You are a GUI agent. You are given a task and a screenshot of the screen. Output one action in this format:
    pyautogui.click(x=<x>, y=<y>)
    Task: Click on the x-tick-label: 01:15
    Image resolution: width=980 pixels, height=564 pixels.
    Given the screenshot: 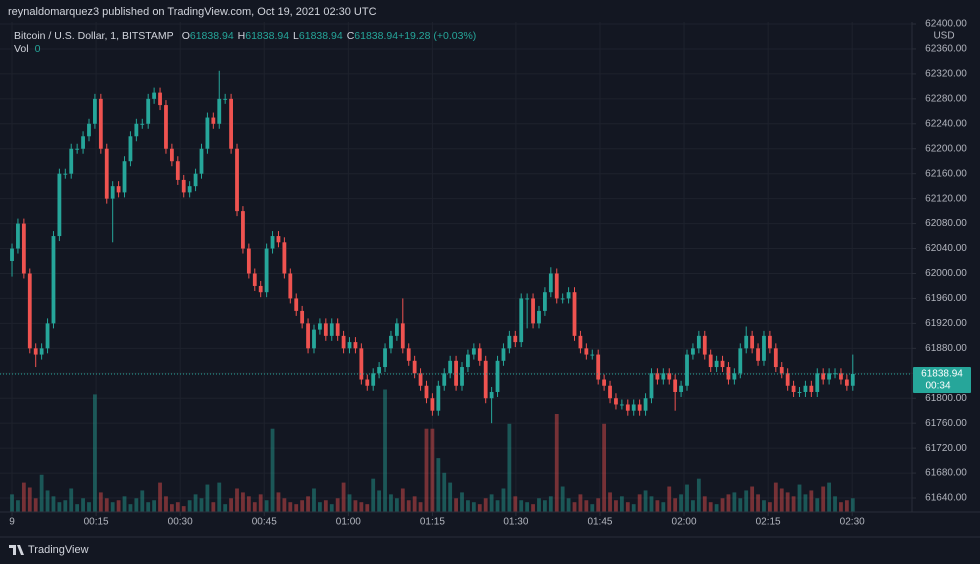 What is the action you would take?
    pyautogui.click(x=432, y=522)
    